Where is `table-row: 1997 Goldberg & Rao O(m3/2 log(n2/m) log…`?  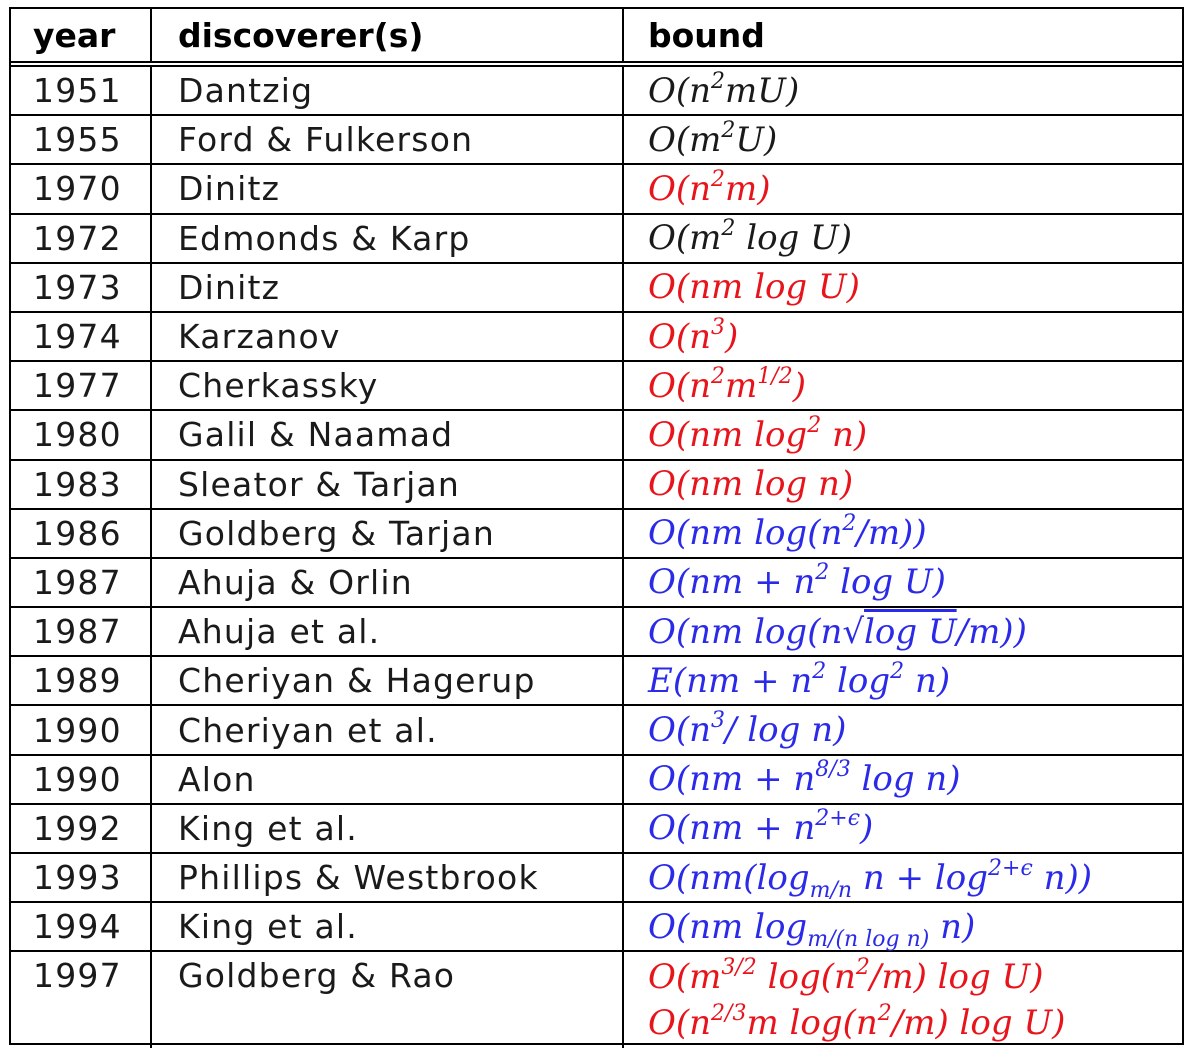
table-row: 1997 Goldberg & Rao O(m3/2 log(n2/m) log… is located at coordinates (596, 1000).